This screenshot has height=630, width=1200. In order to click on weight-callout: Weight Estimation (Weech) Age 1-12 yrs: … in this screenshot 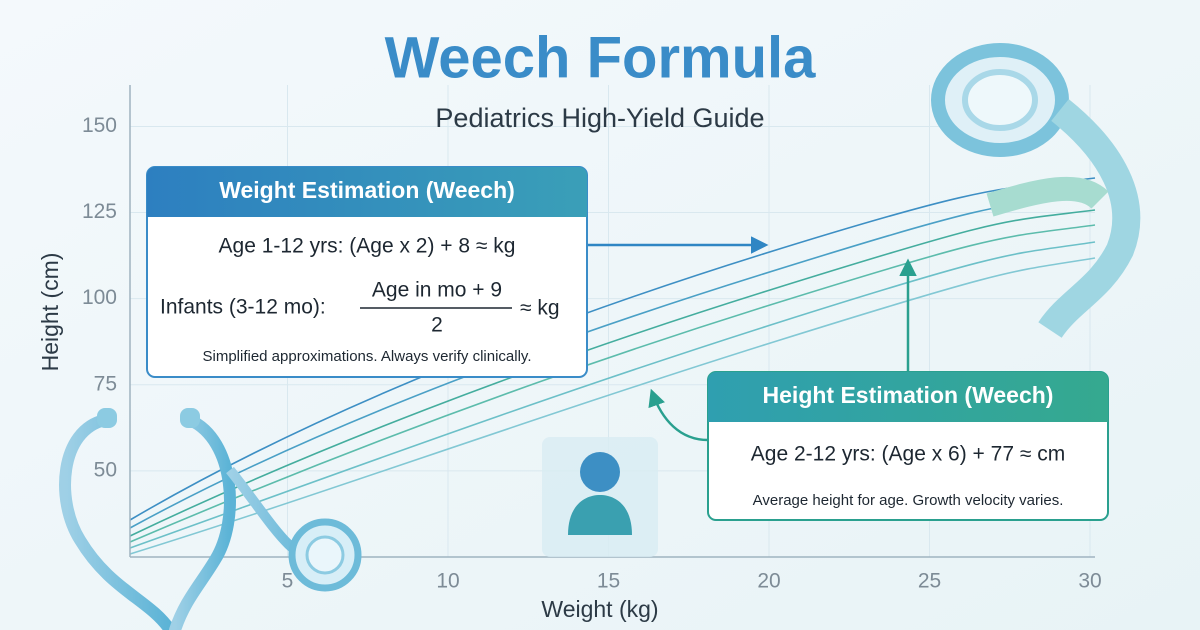, I will do `click(367, 272)`.